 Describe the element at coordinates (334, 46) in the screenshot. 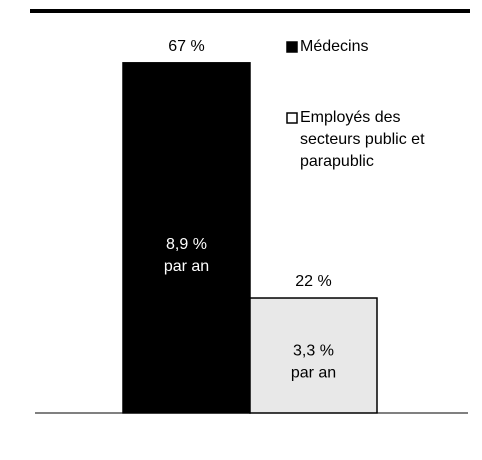

I see `legend-label: Médecins` at that location.